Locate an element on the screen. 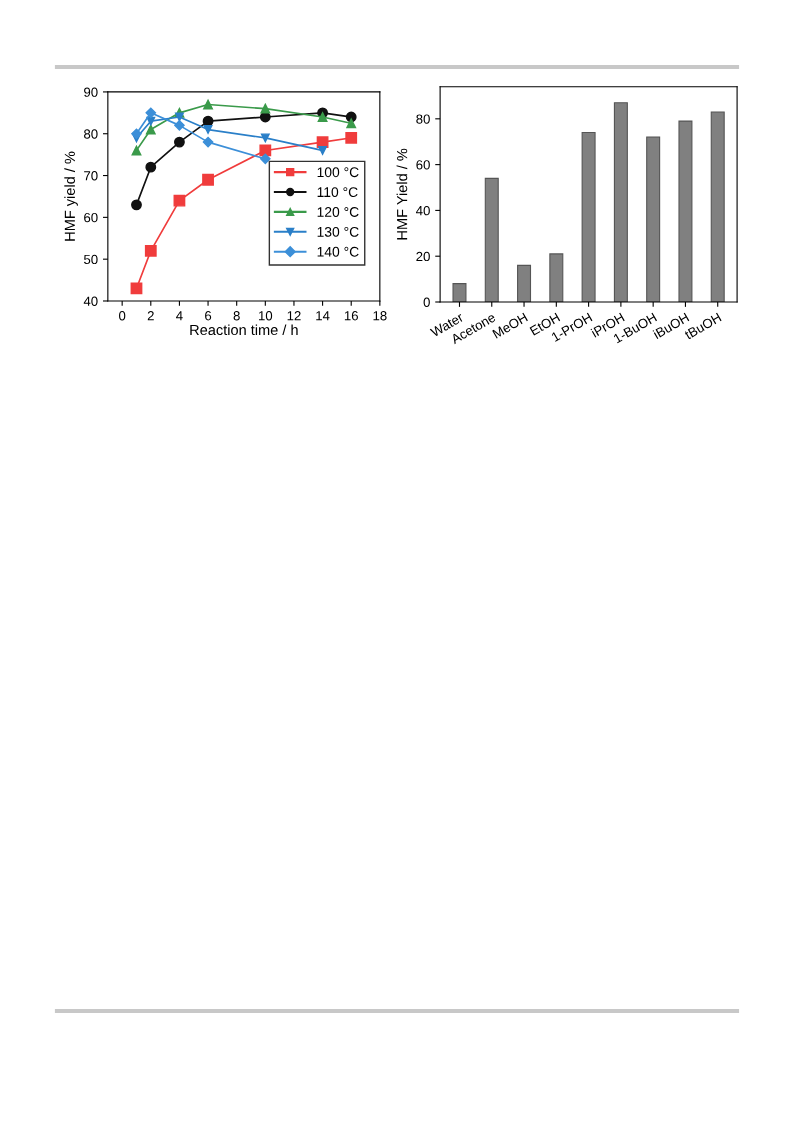 This screenshot has width=793, height=1121. y-tick-label: 70 is located at coordinates (91, 176).